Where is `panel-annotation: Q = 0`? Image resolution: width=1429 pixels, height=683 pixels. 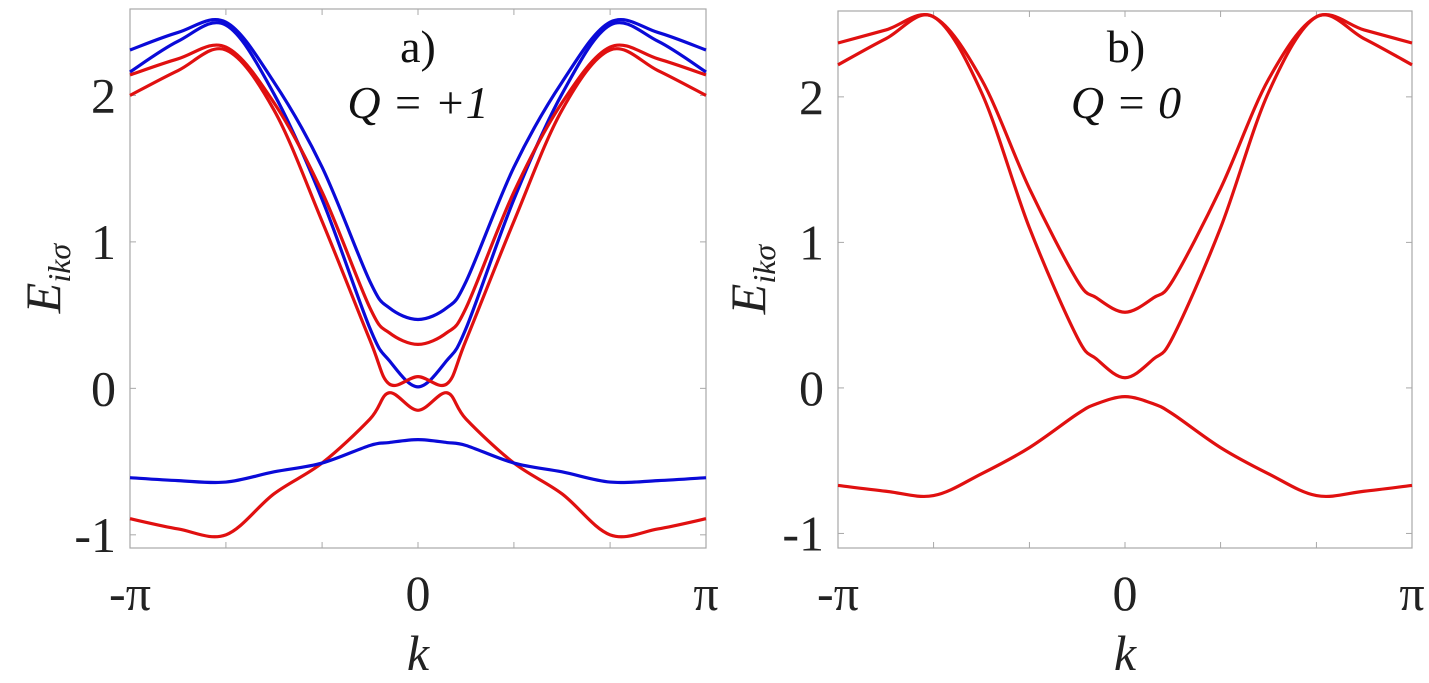
panel-annotation: Q = 0 is located at coordinates (1126, 102).